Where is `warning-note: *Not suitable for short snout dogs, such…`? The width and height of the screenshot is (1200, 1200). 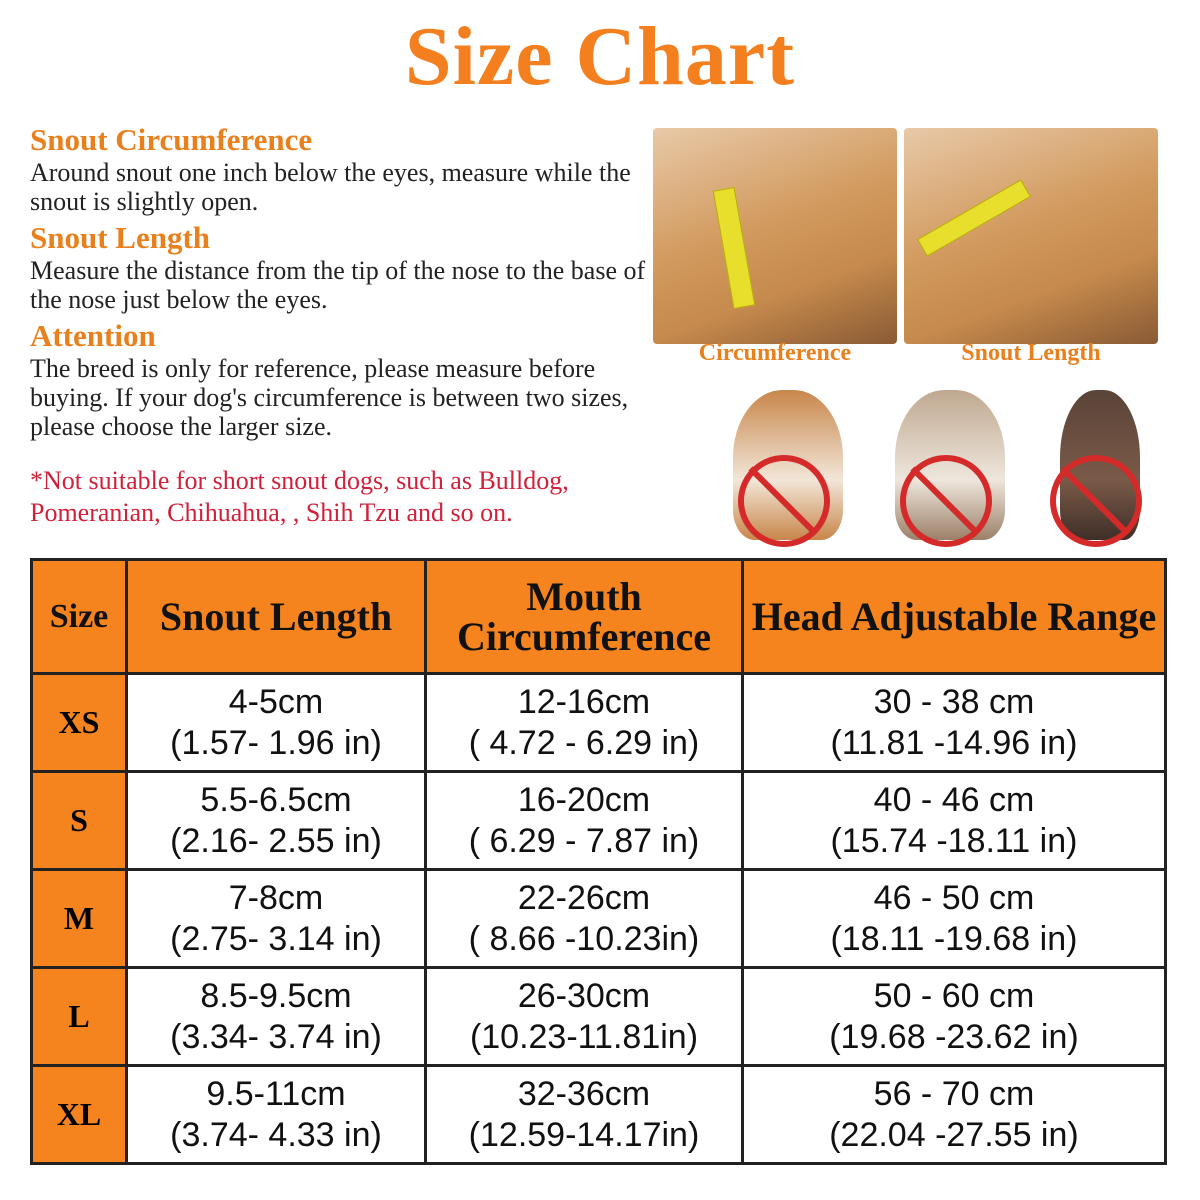 warning-note: *Not suitable for short snout dogs, such… is located at coordinates (299, 496).